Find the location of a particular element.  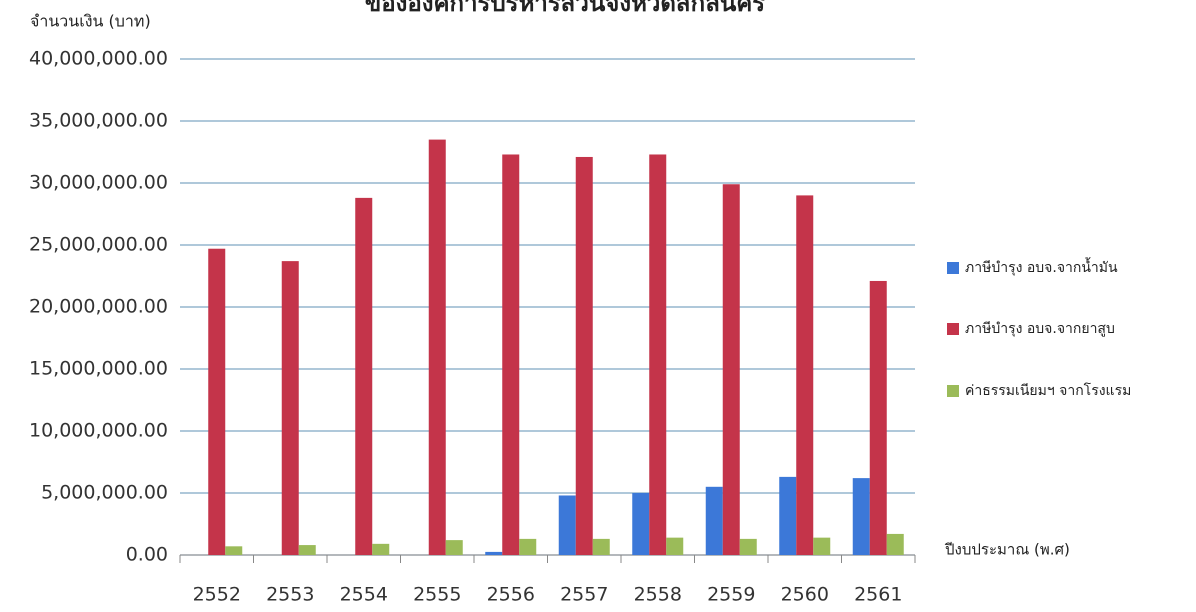

x-tick-label: 2556 is located at coordinates (511, 595).